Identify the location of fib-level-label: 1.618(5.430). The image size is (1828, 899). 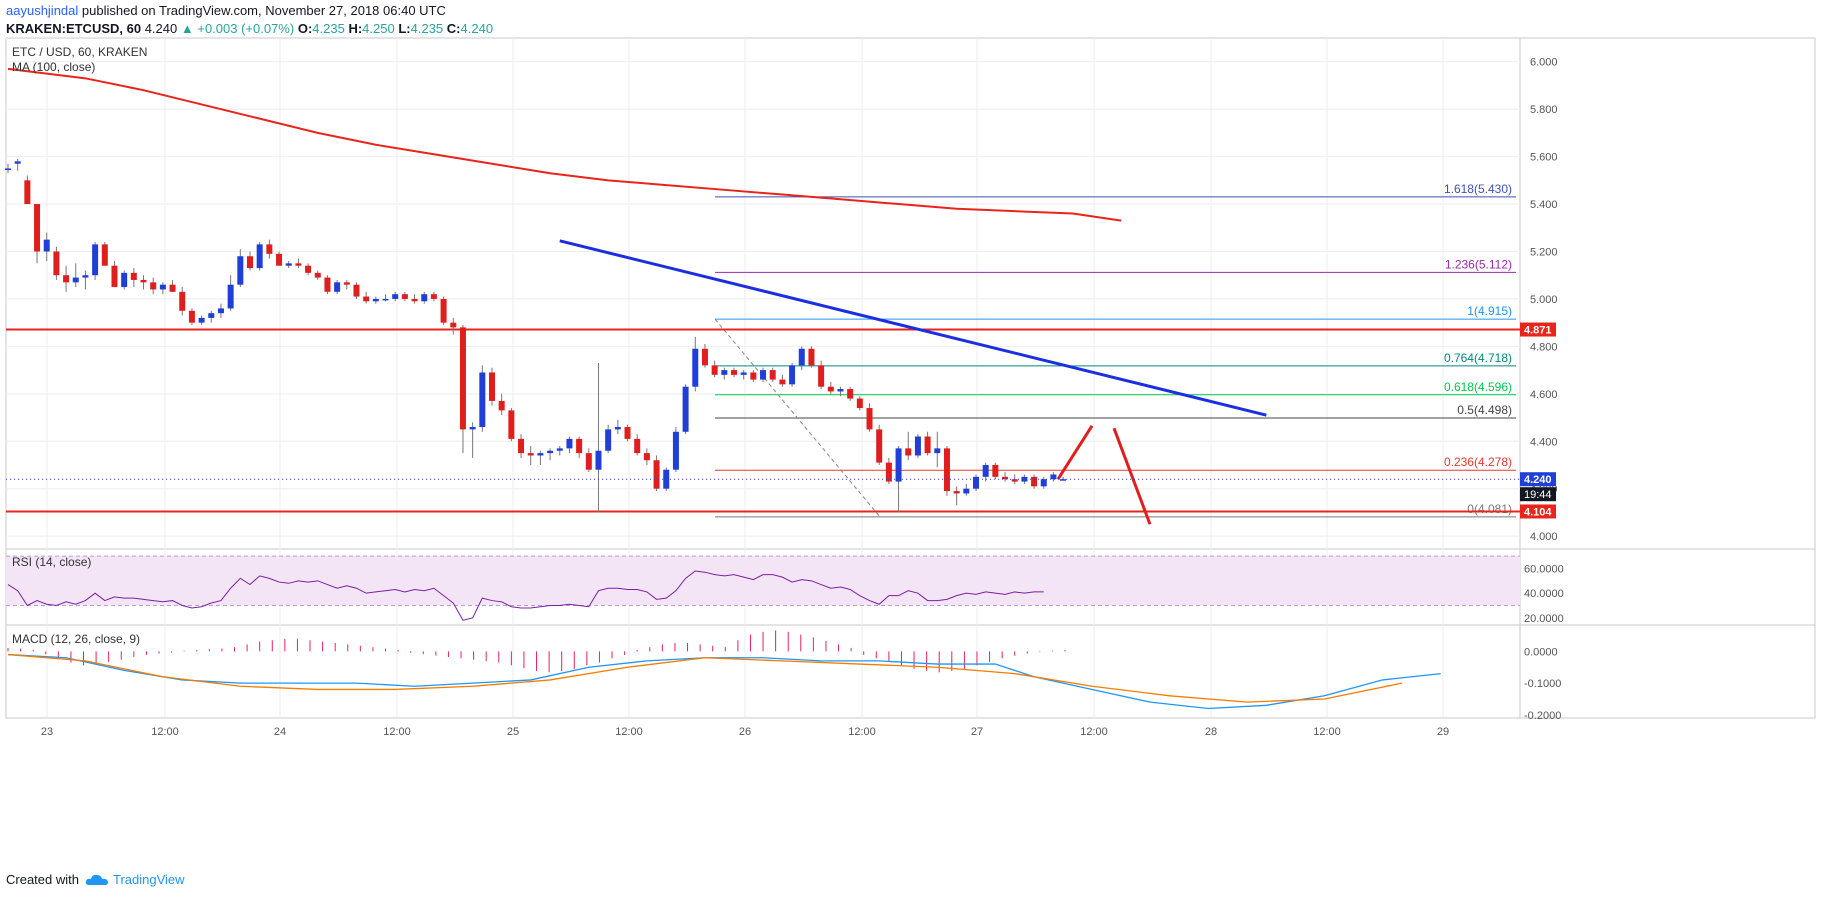
(1478, 189).